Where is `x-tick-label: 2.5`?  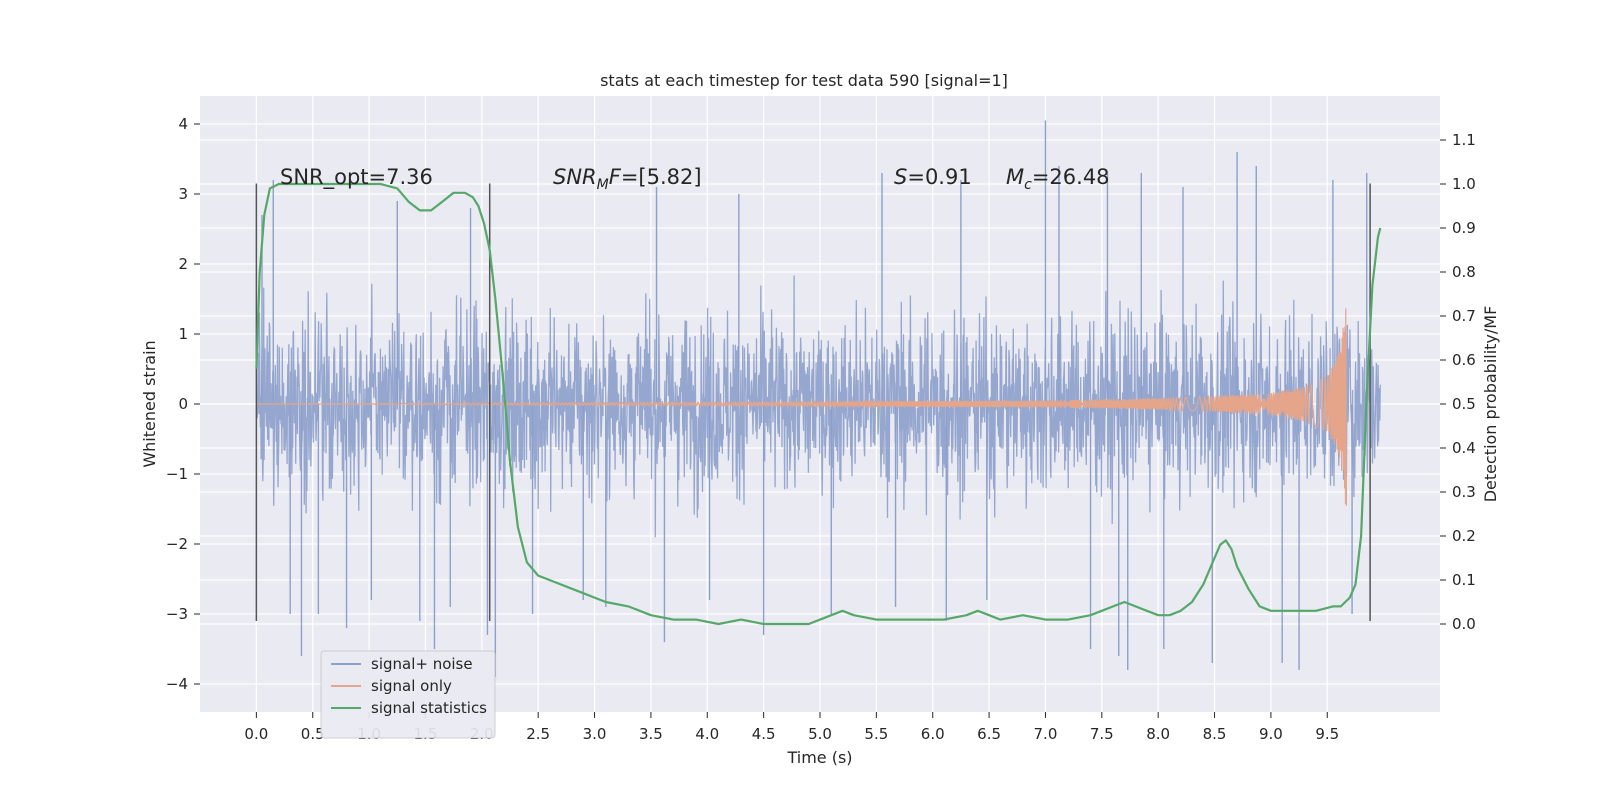
x-tick-label: 2.5 is located at coordinates (538, 734).